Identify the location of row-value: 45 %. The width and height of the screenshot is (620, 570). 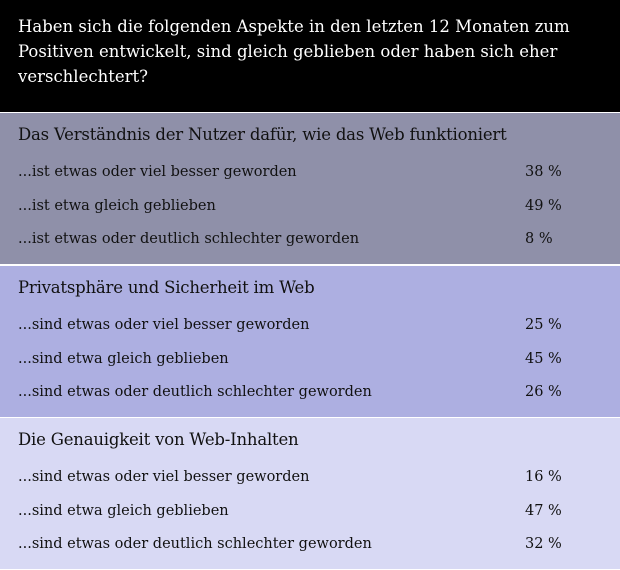
(543, 358).